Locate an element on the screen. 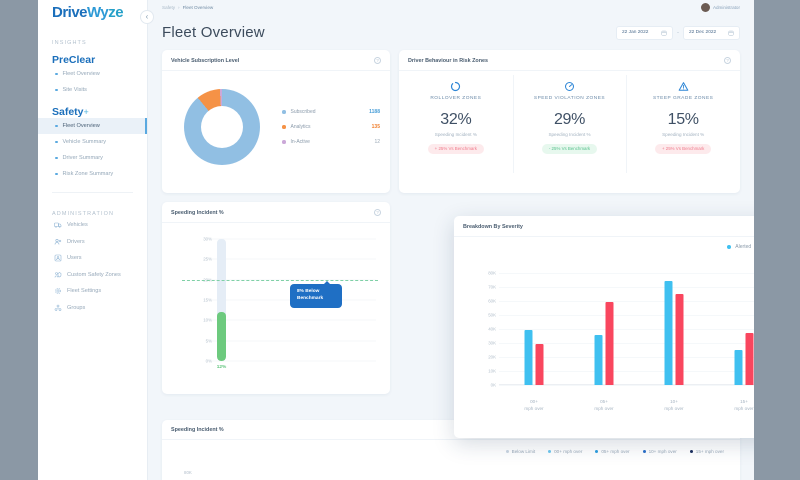  legend-item: 00+ mph over is located at coordinates (565, 451).